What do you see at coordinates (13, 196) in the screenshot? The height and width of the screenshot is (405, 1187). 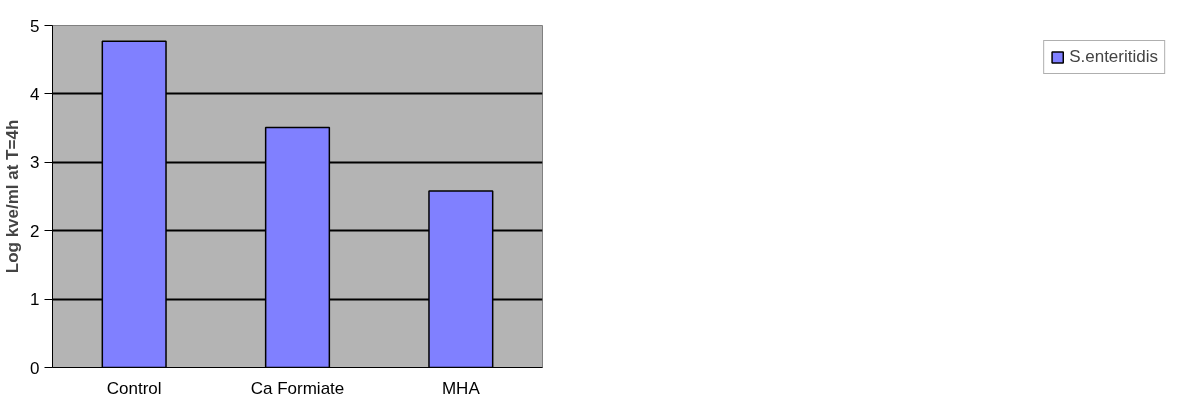 I see `y-axis-title: Log kve/ml at T=4h` at bounding box center [13, 196].